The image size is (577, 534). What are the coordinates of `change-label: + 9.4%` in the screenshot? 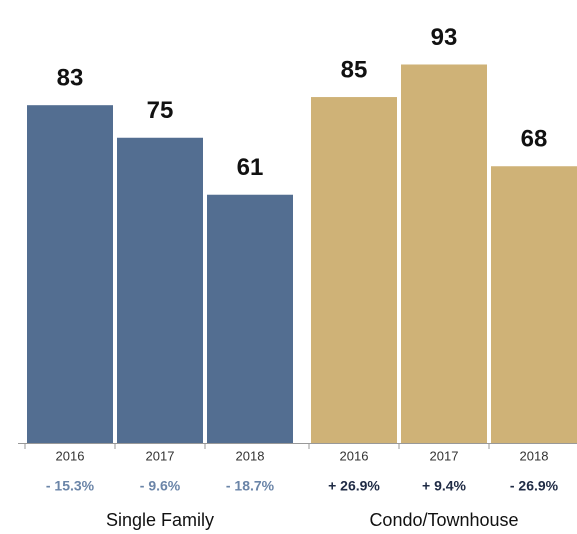 It's located at (444, 486).